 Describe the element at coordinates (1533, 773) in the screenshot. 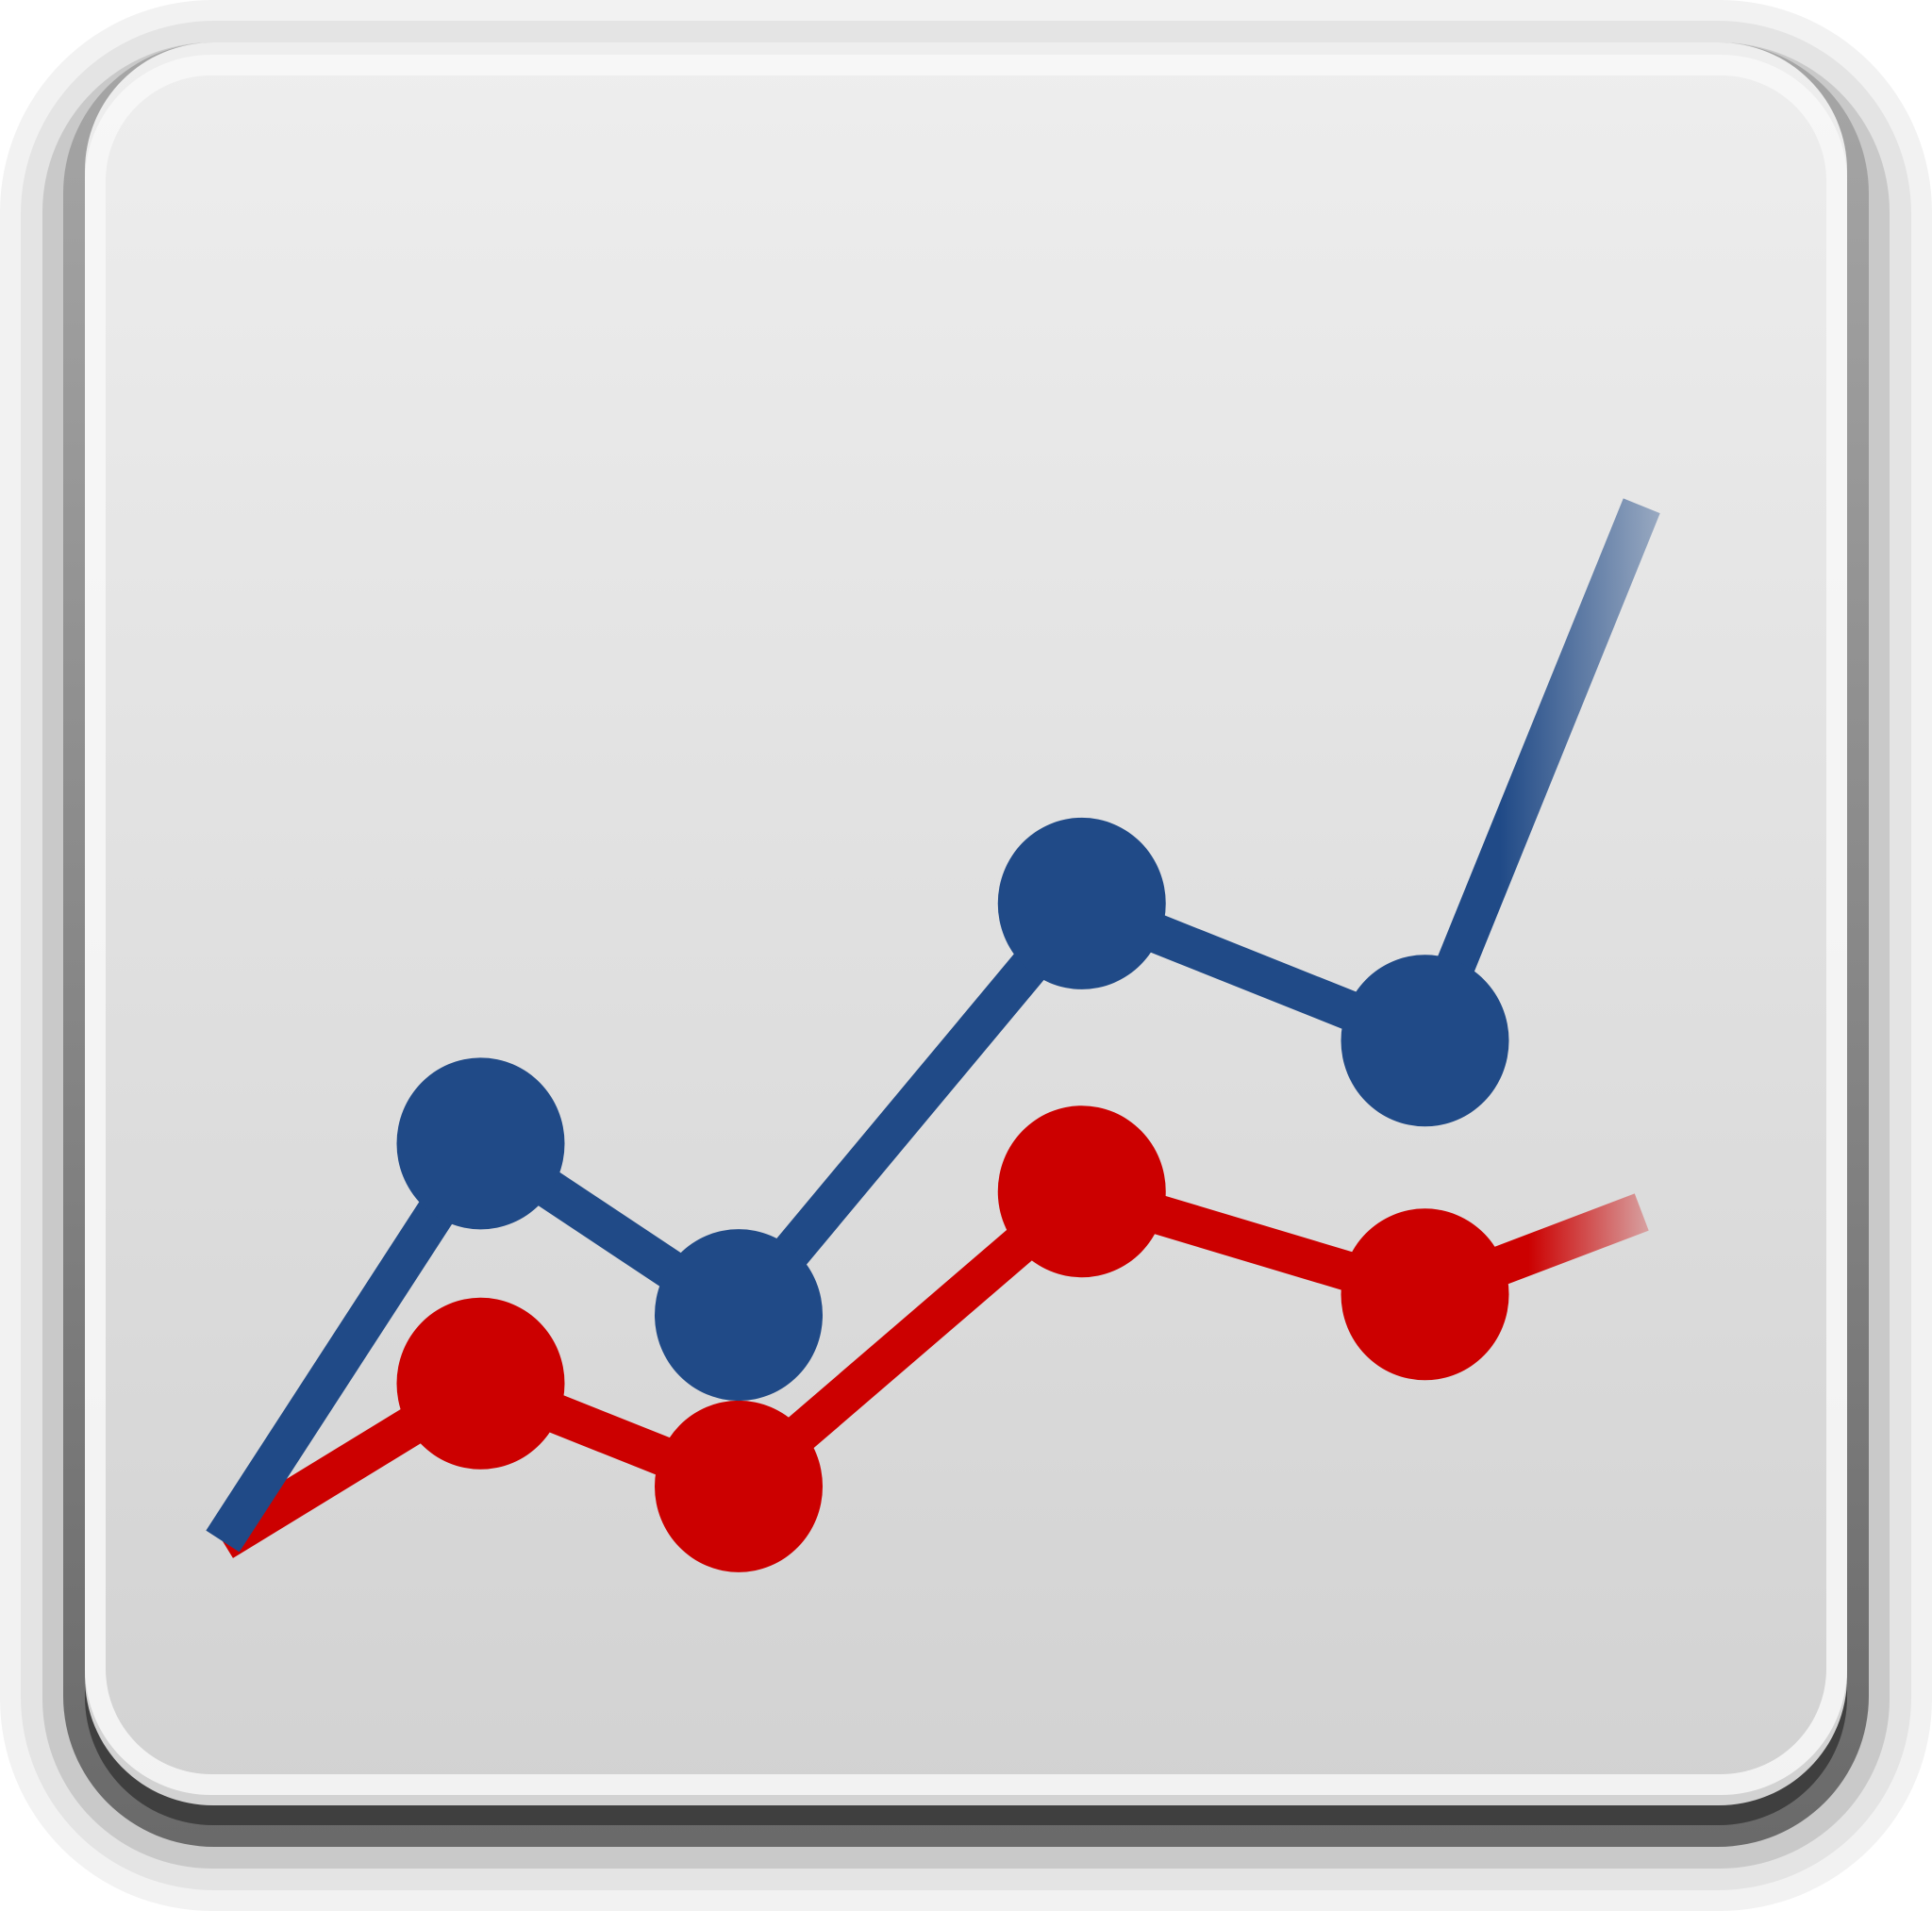

I see `blue-series-trailing-segment` at that location.